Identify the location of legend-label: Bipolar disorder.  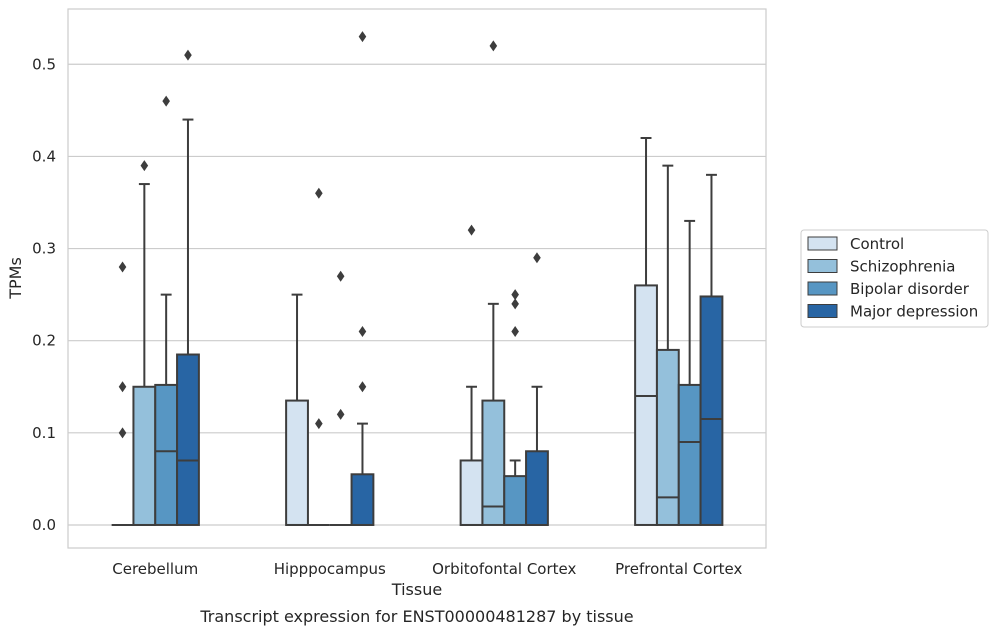
(910, 289).